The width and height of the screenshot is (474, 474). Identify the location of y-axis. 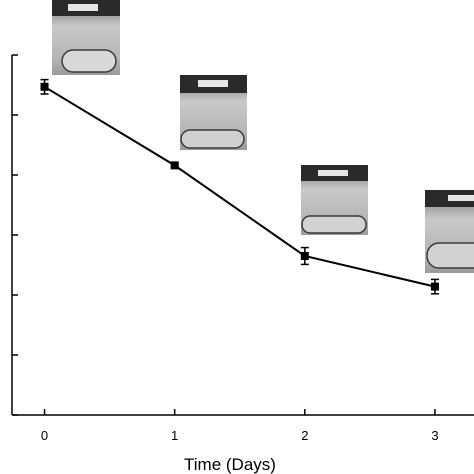
(14, 235).